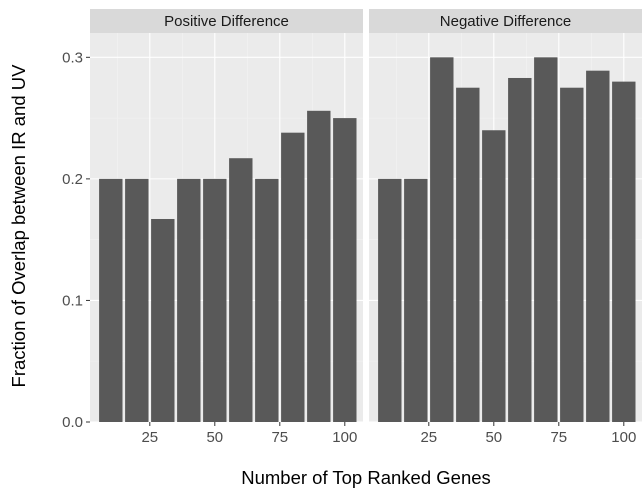 Image resolution: width=644 pixels, height=491 pixels. I want to click on facet-strip-label: Negative Difference, so click(505, 21).